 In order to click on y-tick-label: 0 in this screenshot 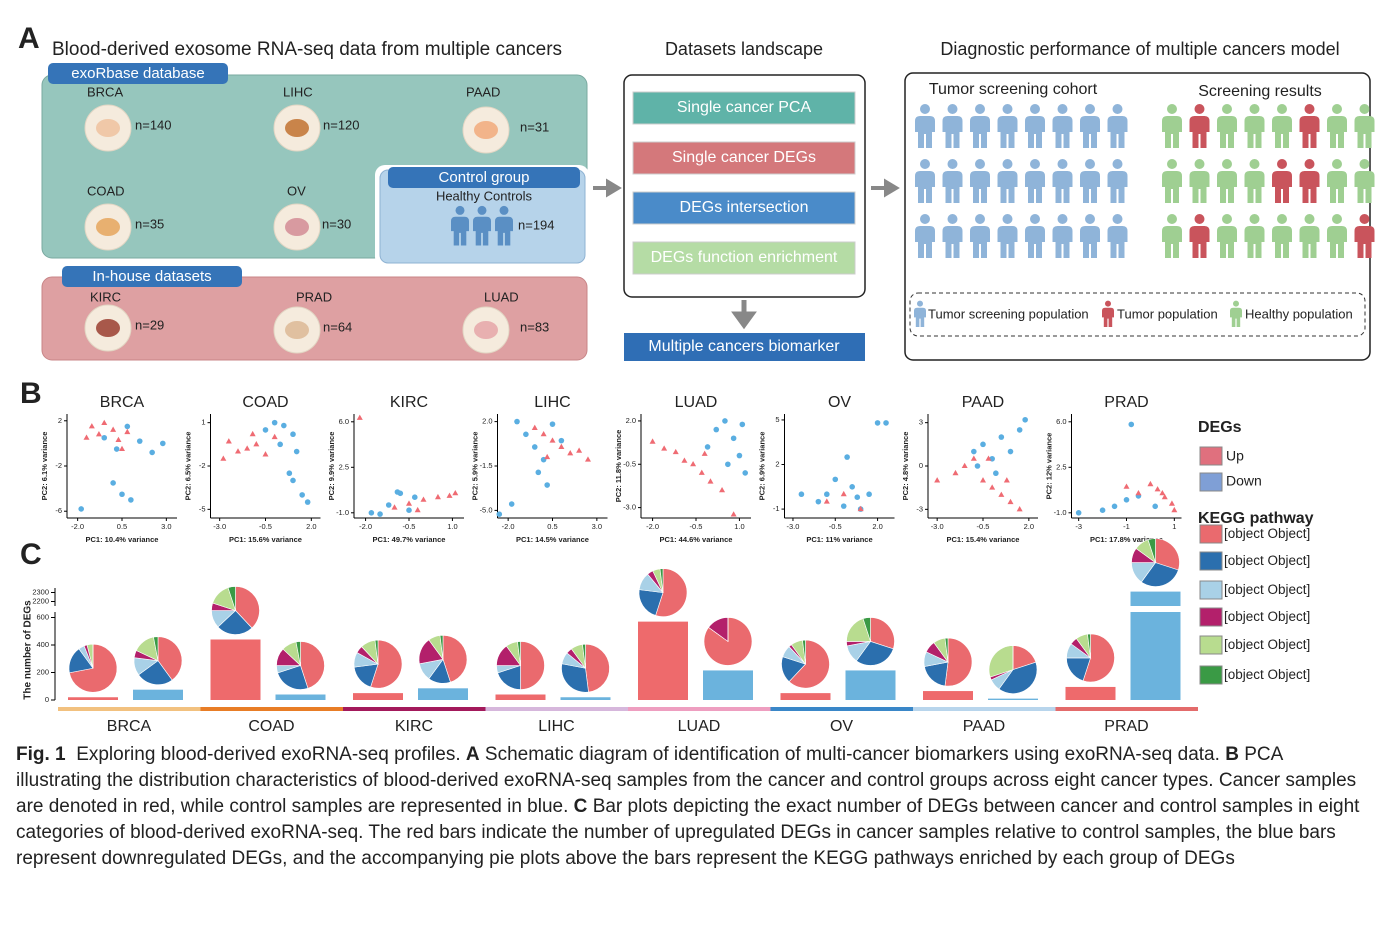, I will do `click(47, 699)`.